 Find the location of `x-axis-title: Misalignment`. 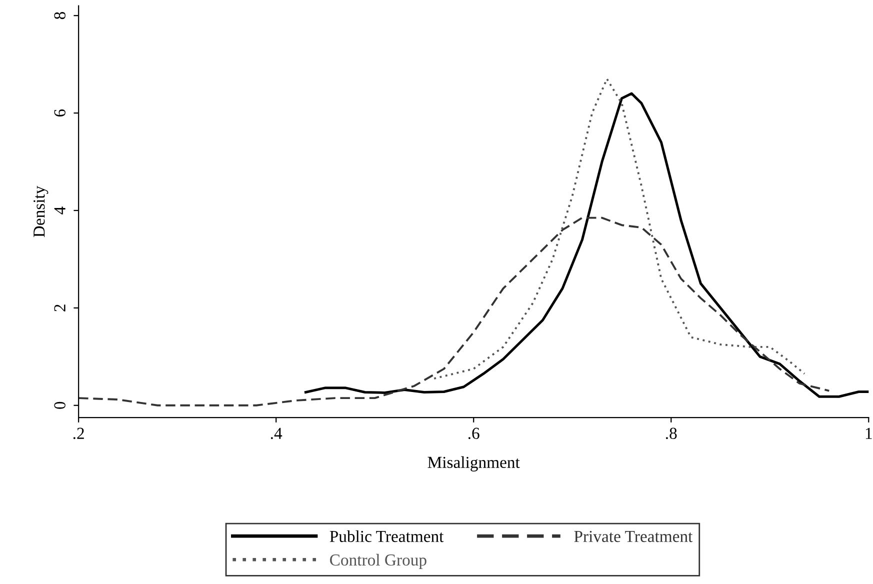

x-axis-title: Misalignment is located at coordinates (474, 464).